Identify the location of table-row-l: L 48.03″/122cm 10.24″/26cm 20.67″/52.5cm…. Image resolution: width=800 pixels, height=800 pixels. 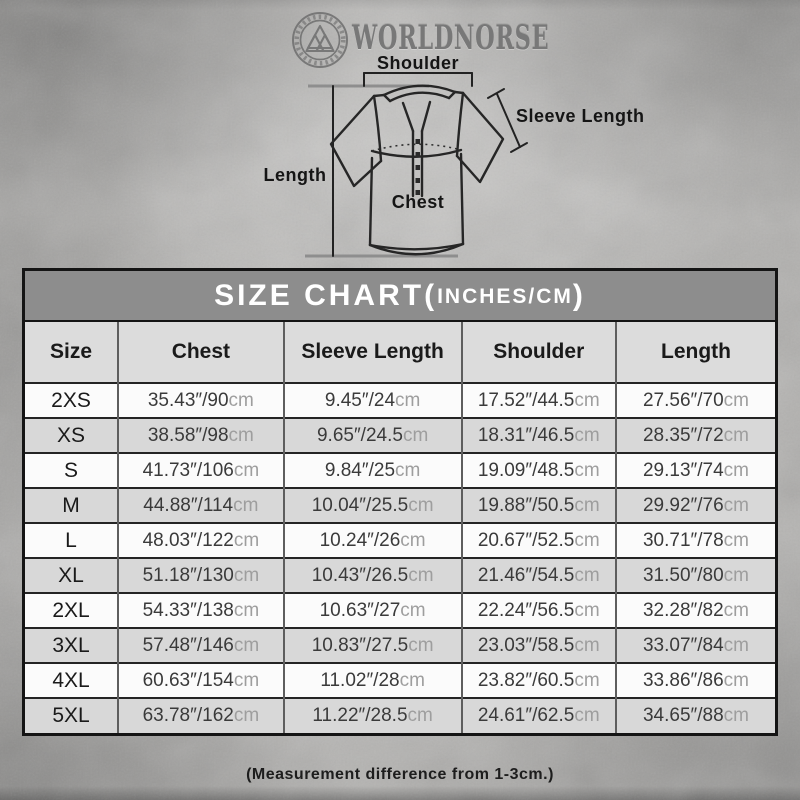
(400, 540).